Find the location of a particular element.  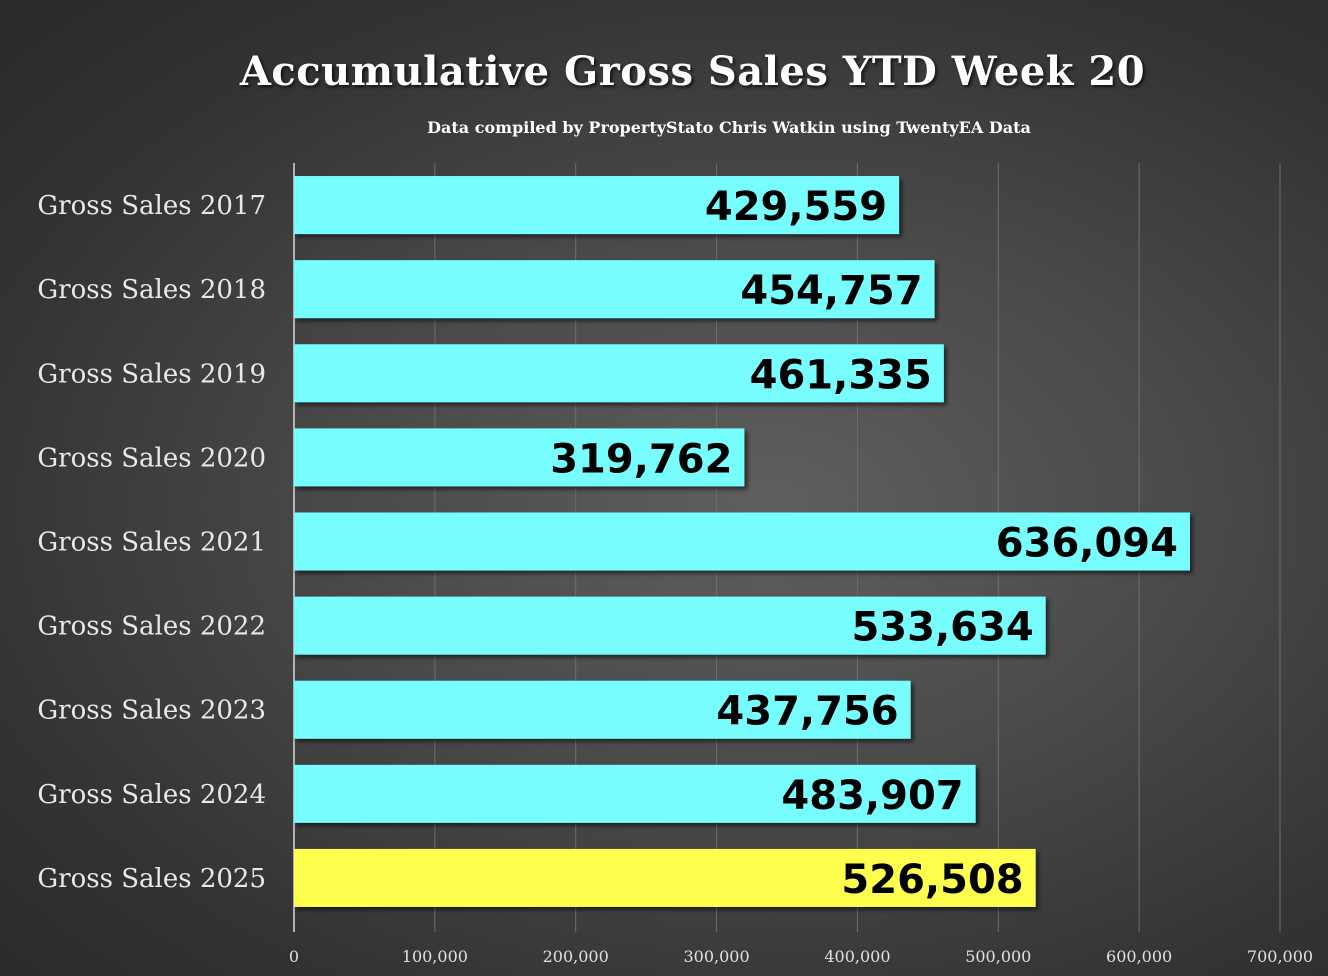

x-tick-label: 400,000 is located at coordinates (857, 956).